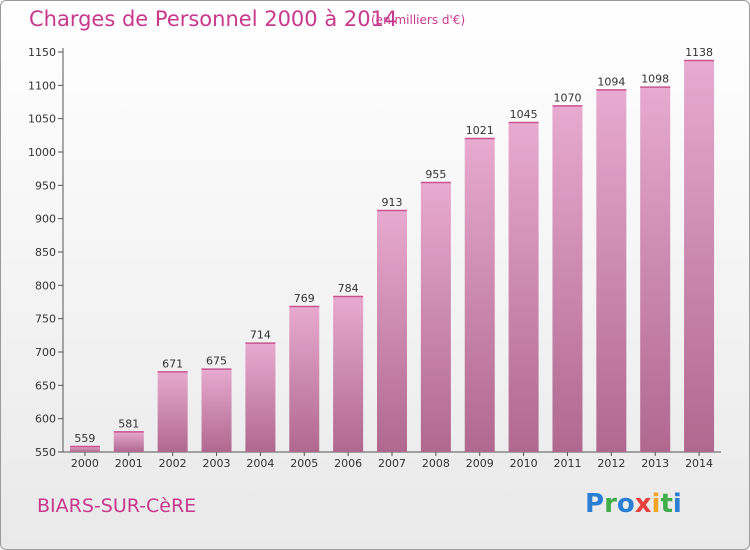  What do you see at coordinates (567, 463) in the screenshot?
I see `x-tick-label: 2011` at bounding box center [567, 463].